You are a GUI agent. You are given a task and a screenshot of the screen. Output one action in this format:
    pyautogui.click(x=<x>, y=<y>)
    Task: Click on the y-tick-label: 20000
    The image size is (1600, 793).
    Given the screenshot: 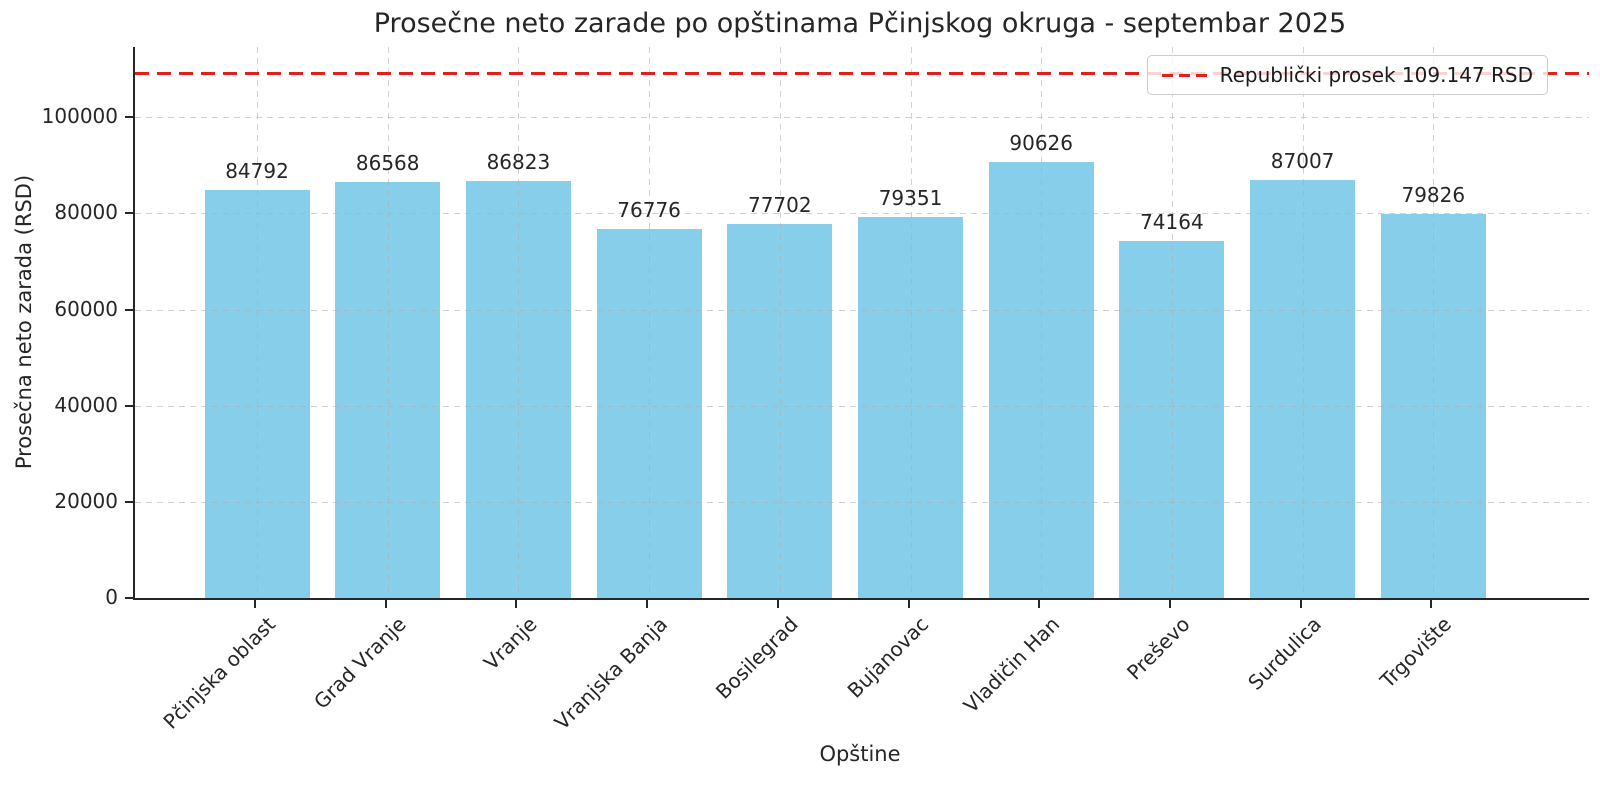 What is the action you would take?
    pyautogui.click(x=86, y=500)
    